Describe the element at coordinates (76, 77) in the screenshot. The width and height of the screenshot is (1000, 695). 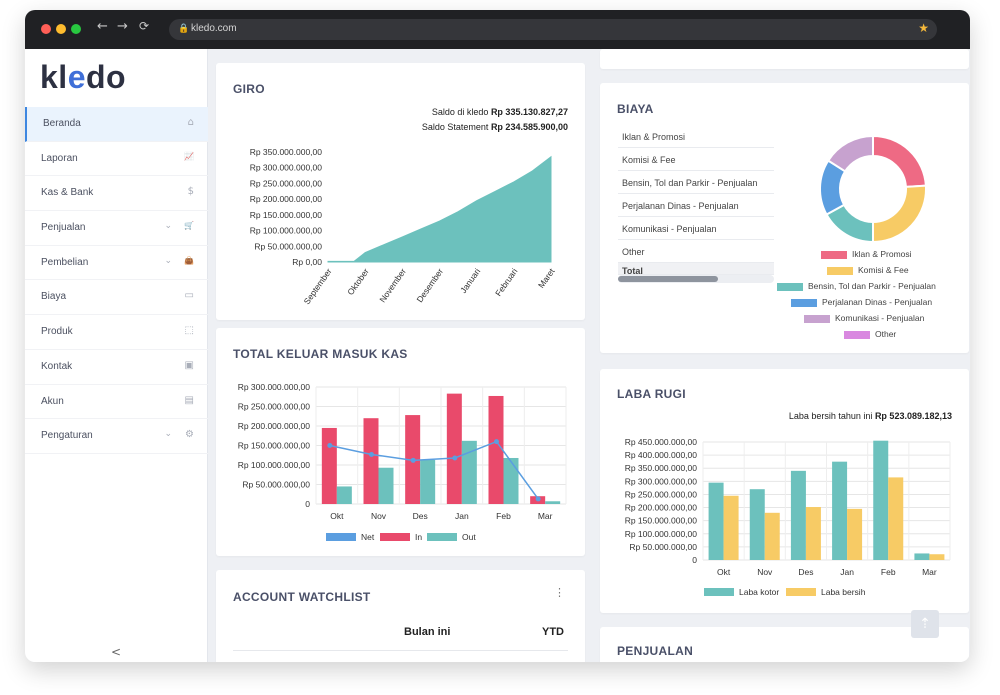
I see `logo-part-e: e` at that location.